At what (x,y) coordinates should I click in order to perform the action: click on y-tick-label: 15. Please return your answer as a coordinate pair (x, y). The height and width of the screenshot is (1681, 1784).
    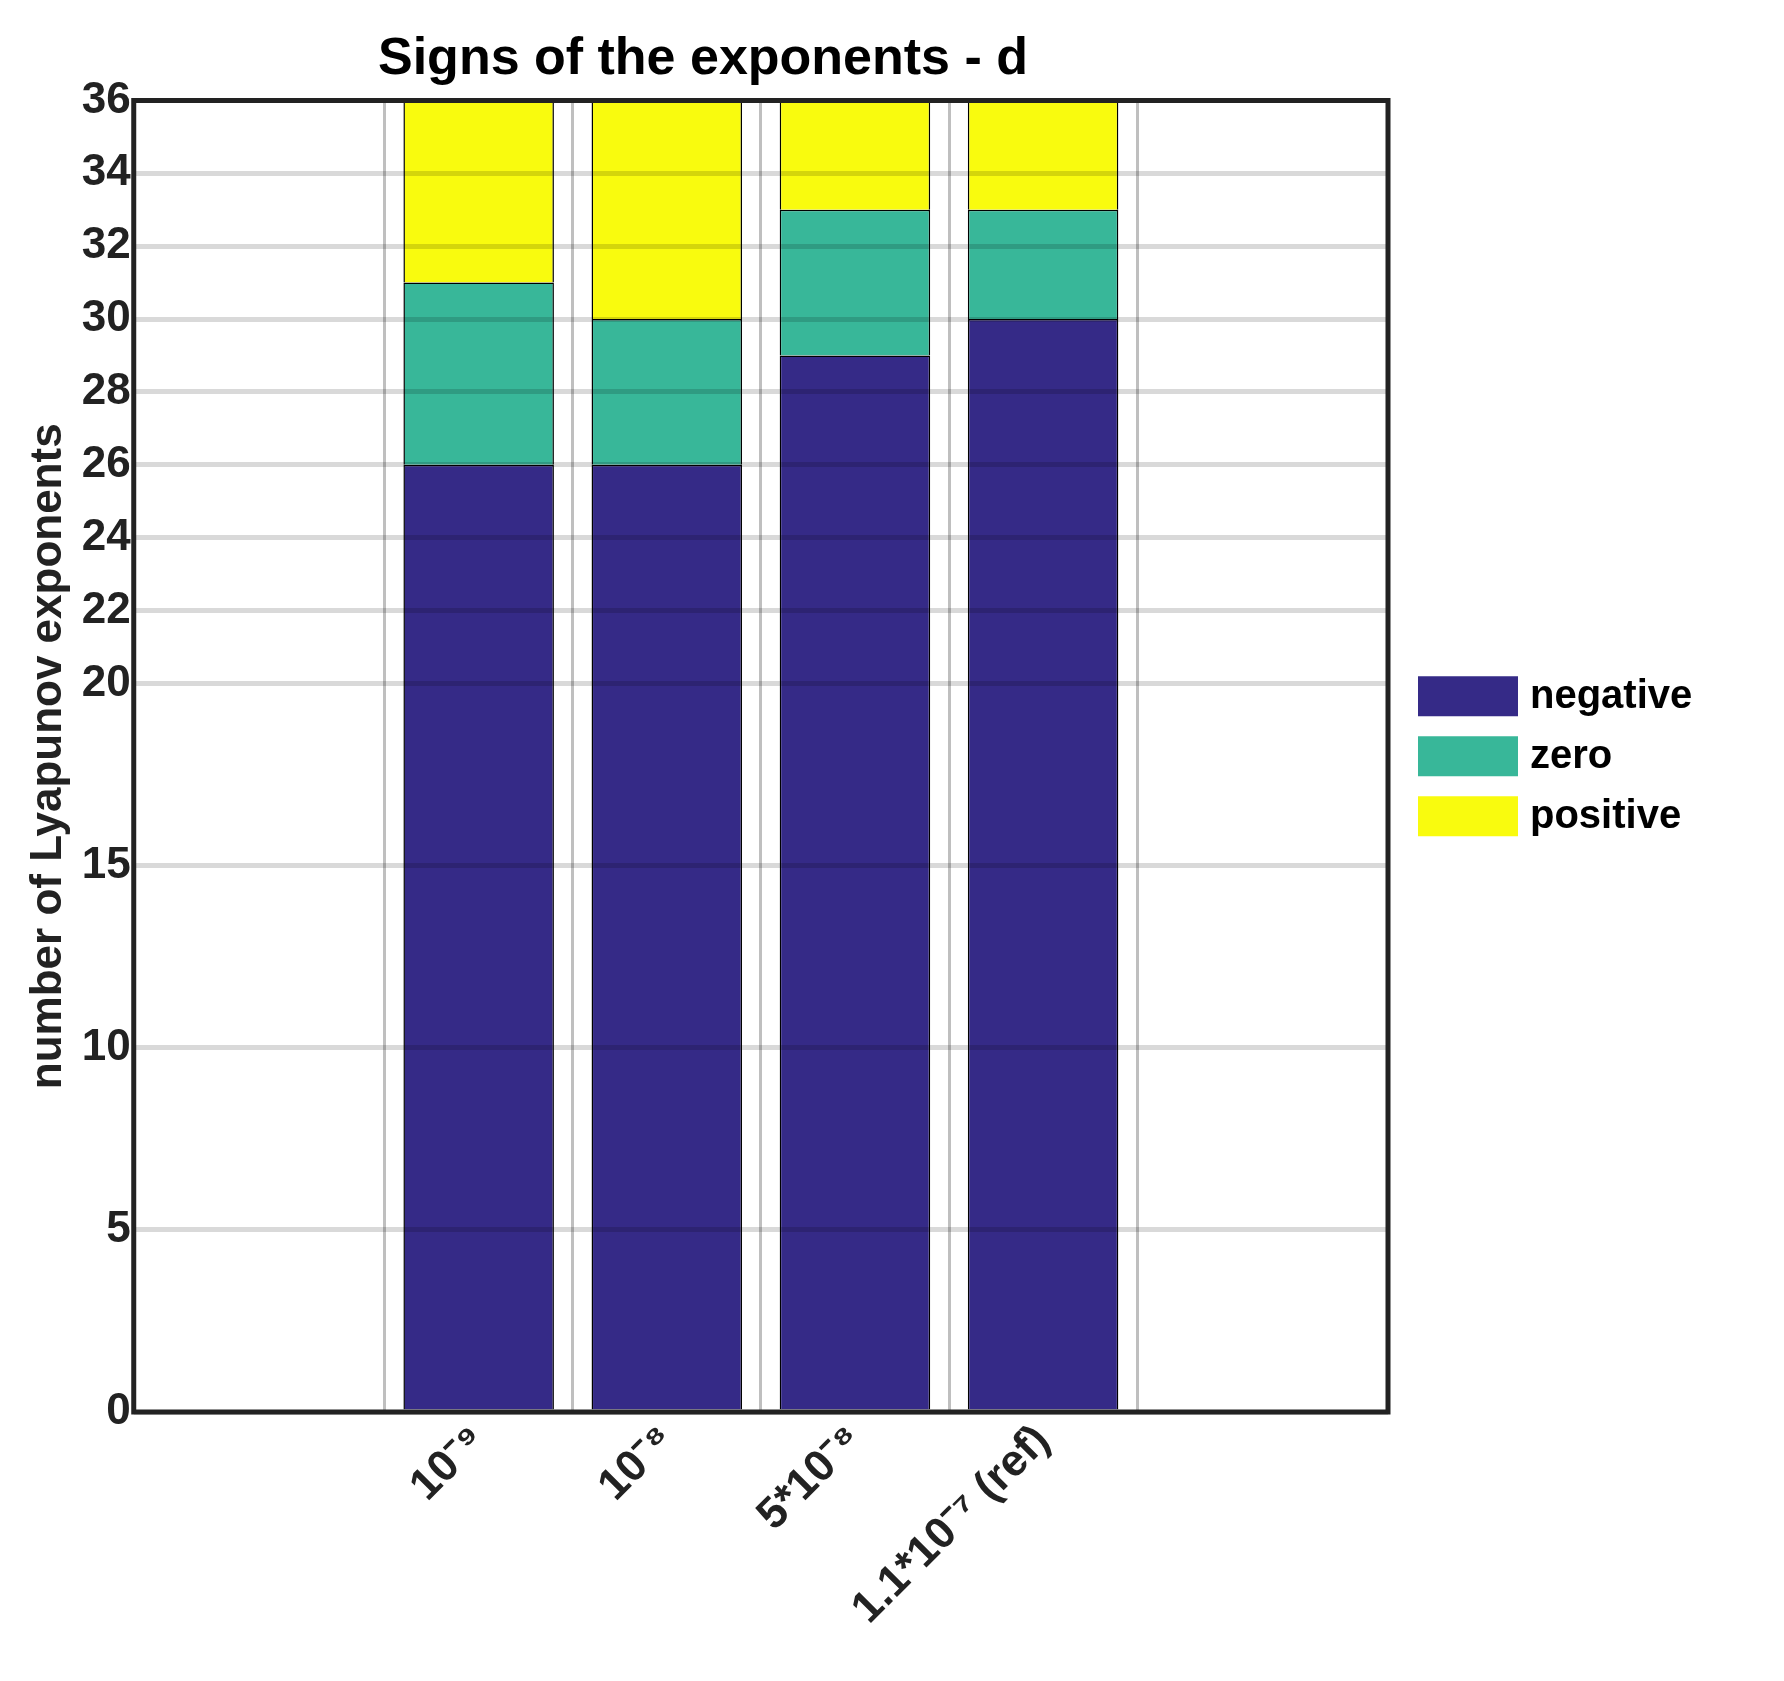
    Looking at the image, I should click on (106, 862).